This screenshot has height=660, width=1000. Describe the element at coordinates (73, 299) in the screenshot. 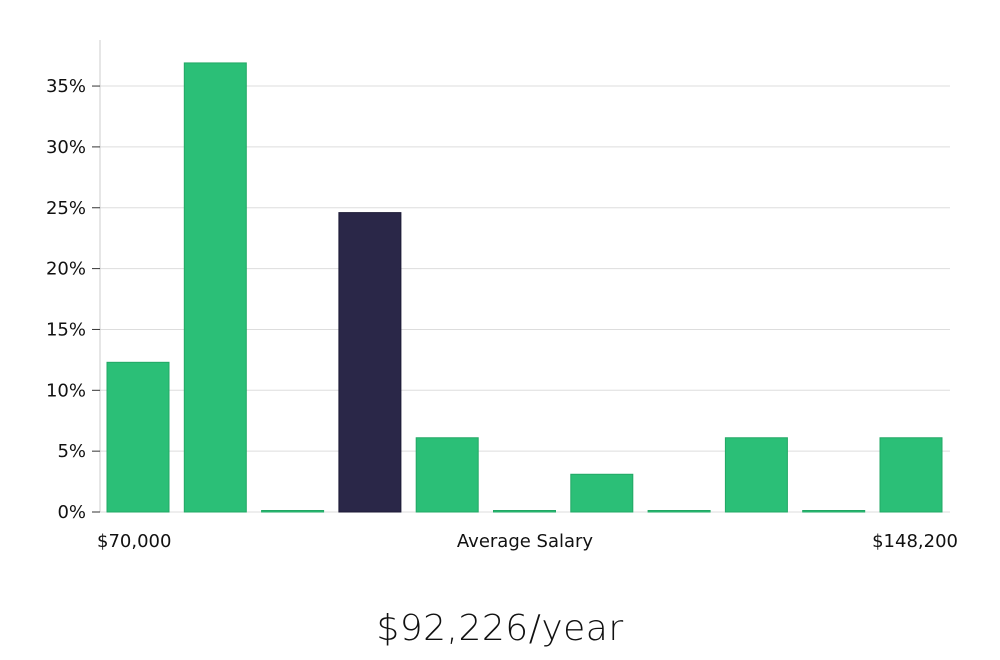

I see `y-tick-labels: 0% 5% 10% 15% 20% 25% 30% 35%` at that location.